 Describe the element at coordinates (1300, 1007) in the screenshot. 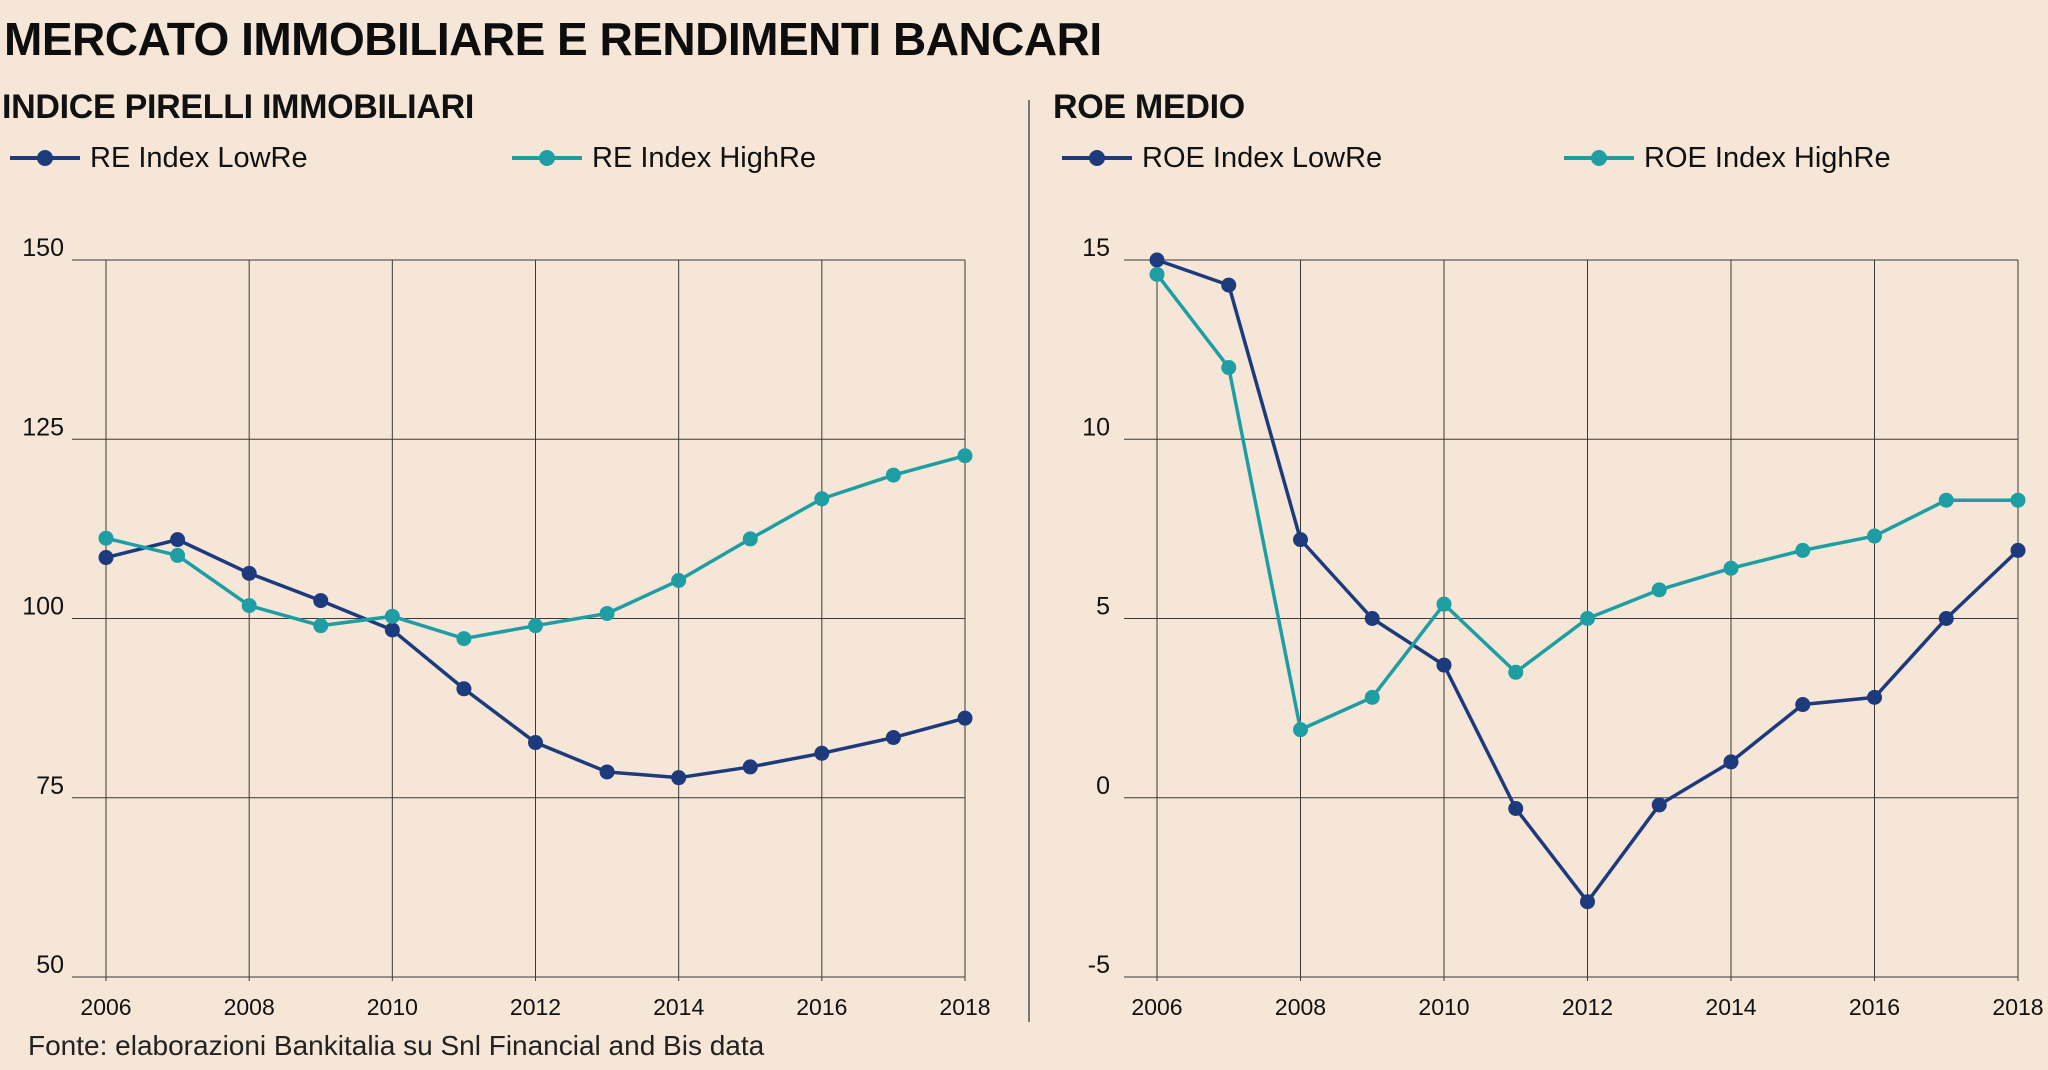

I see `roe-x-tick-label: 2008` at that location.